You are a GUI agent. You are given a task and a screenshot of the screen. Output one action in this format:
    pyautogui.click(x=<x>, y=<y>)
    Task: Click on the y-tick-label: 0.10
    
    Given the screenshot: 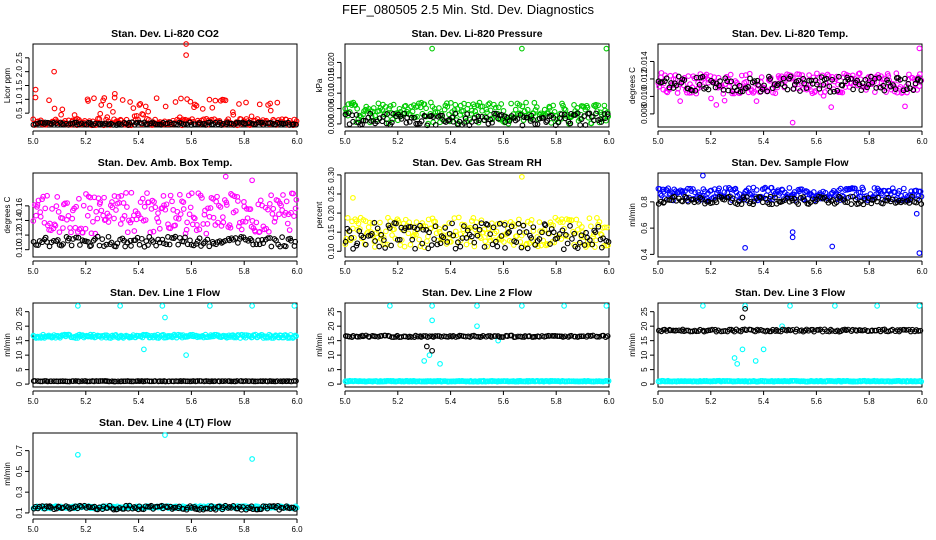 What is the action you would take?
    pyautogui.click(x=331, y=251)
    